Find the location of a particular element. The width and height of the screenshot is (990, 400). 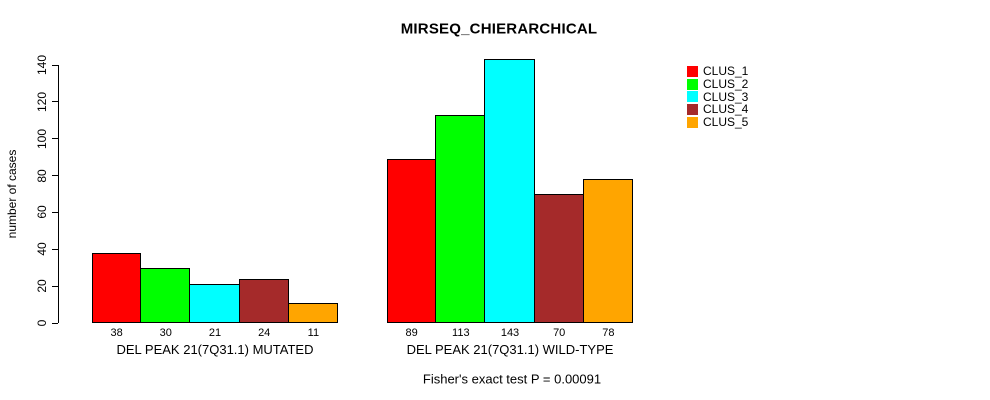

y-axis-tick-label: 120 is located at coordinates (42, 101).